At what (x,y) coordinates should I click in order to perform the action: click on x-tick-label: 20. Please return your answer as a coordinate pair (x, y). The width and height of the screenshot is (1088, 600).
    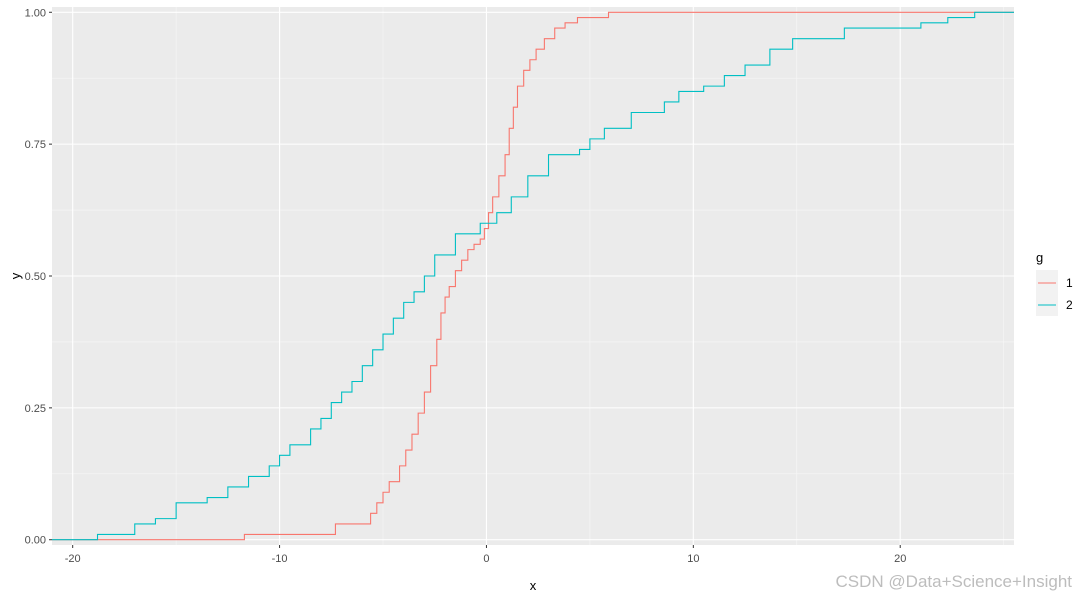
    Looking at the image, I should click on (900, 559).